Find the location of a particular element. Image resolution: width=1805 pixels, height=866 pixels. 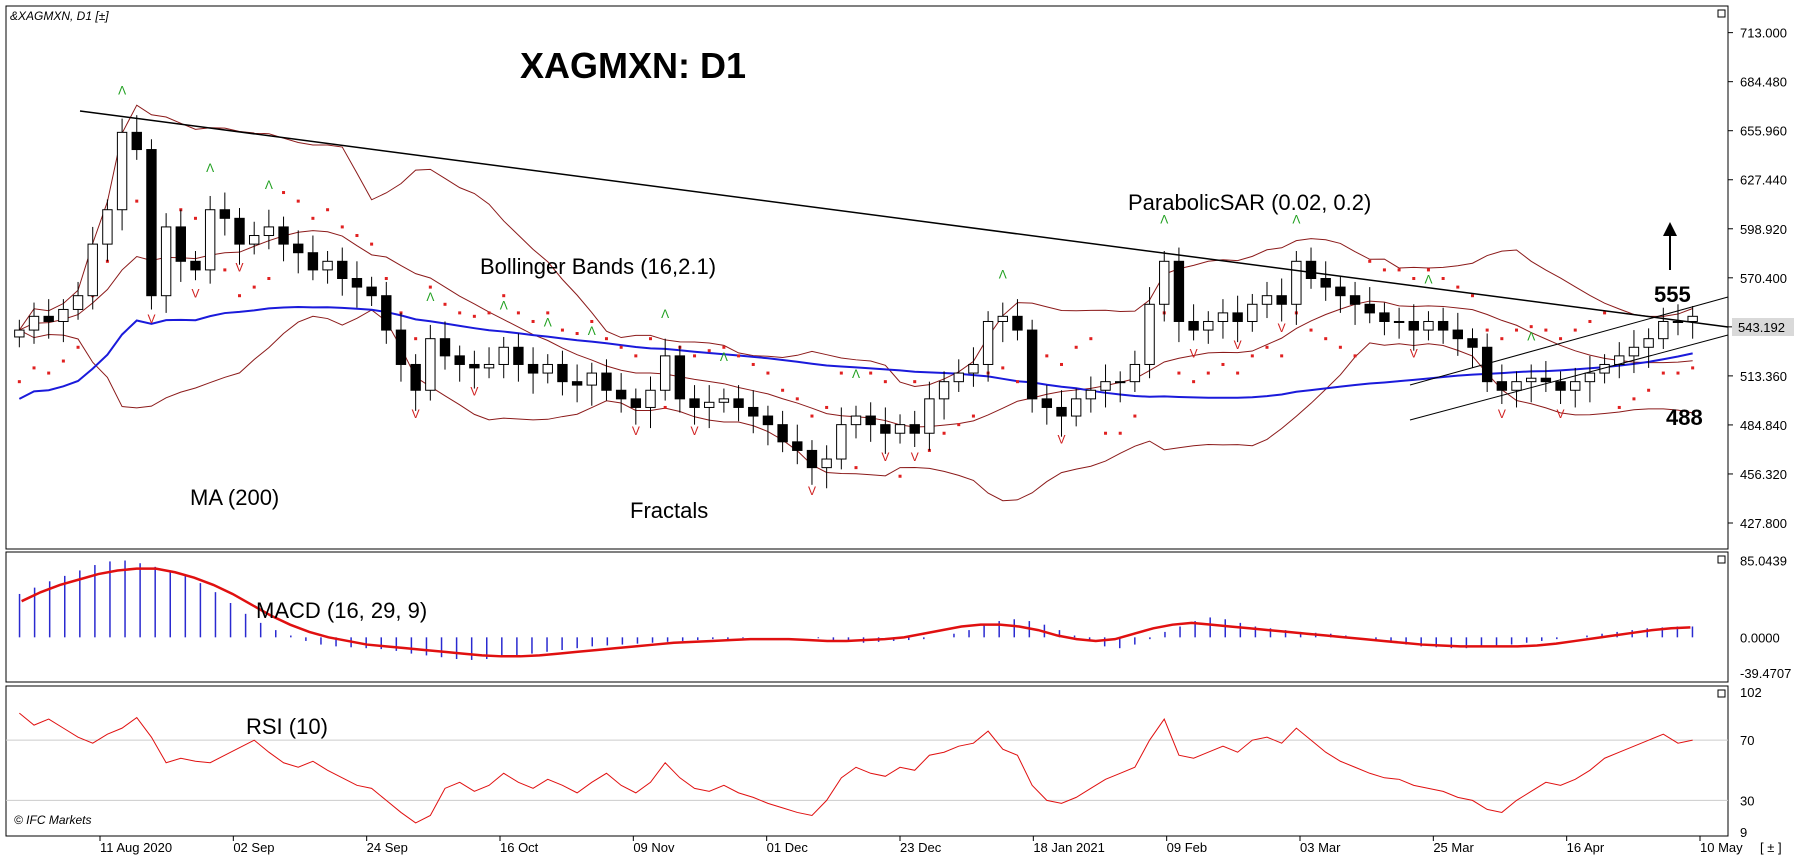

price-tick-label: 598.920 is located at coordinates (1763, 229).